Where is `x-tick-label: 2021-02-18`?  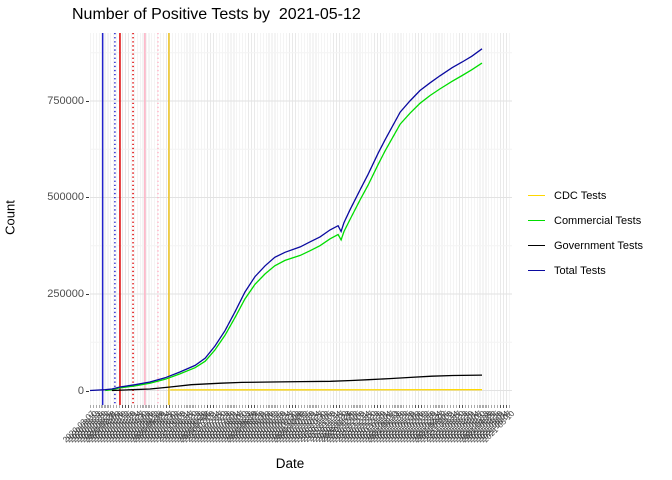 x-tick-label: 2021-02-18 is located at coordinates (419, 427).